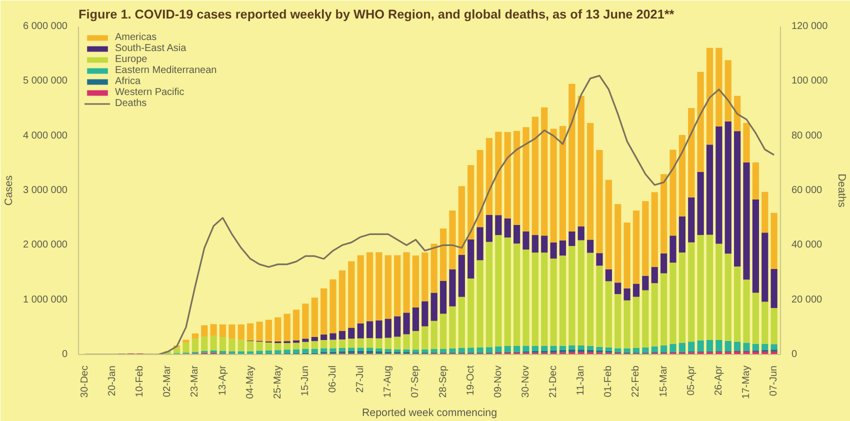 This screenshot has width=850, height=421. I want to click on x-tick-label: 05-Apr, so click(691, 380).